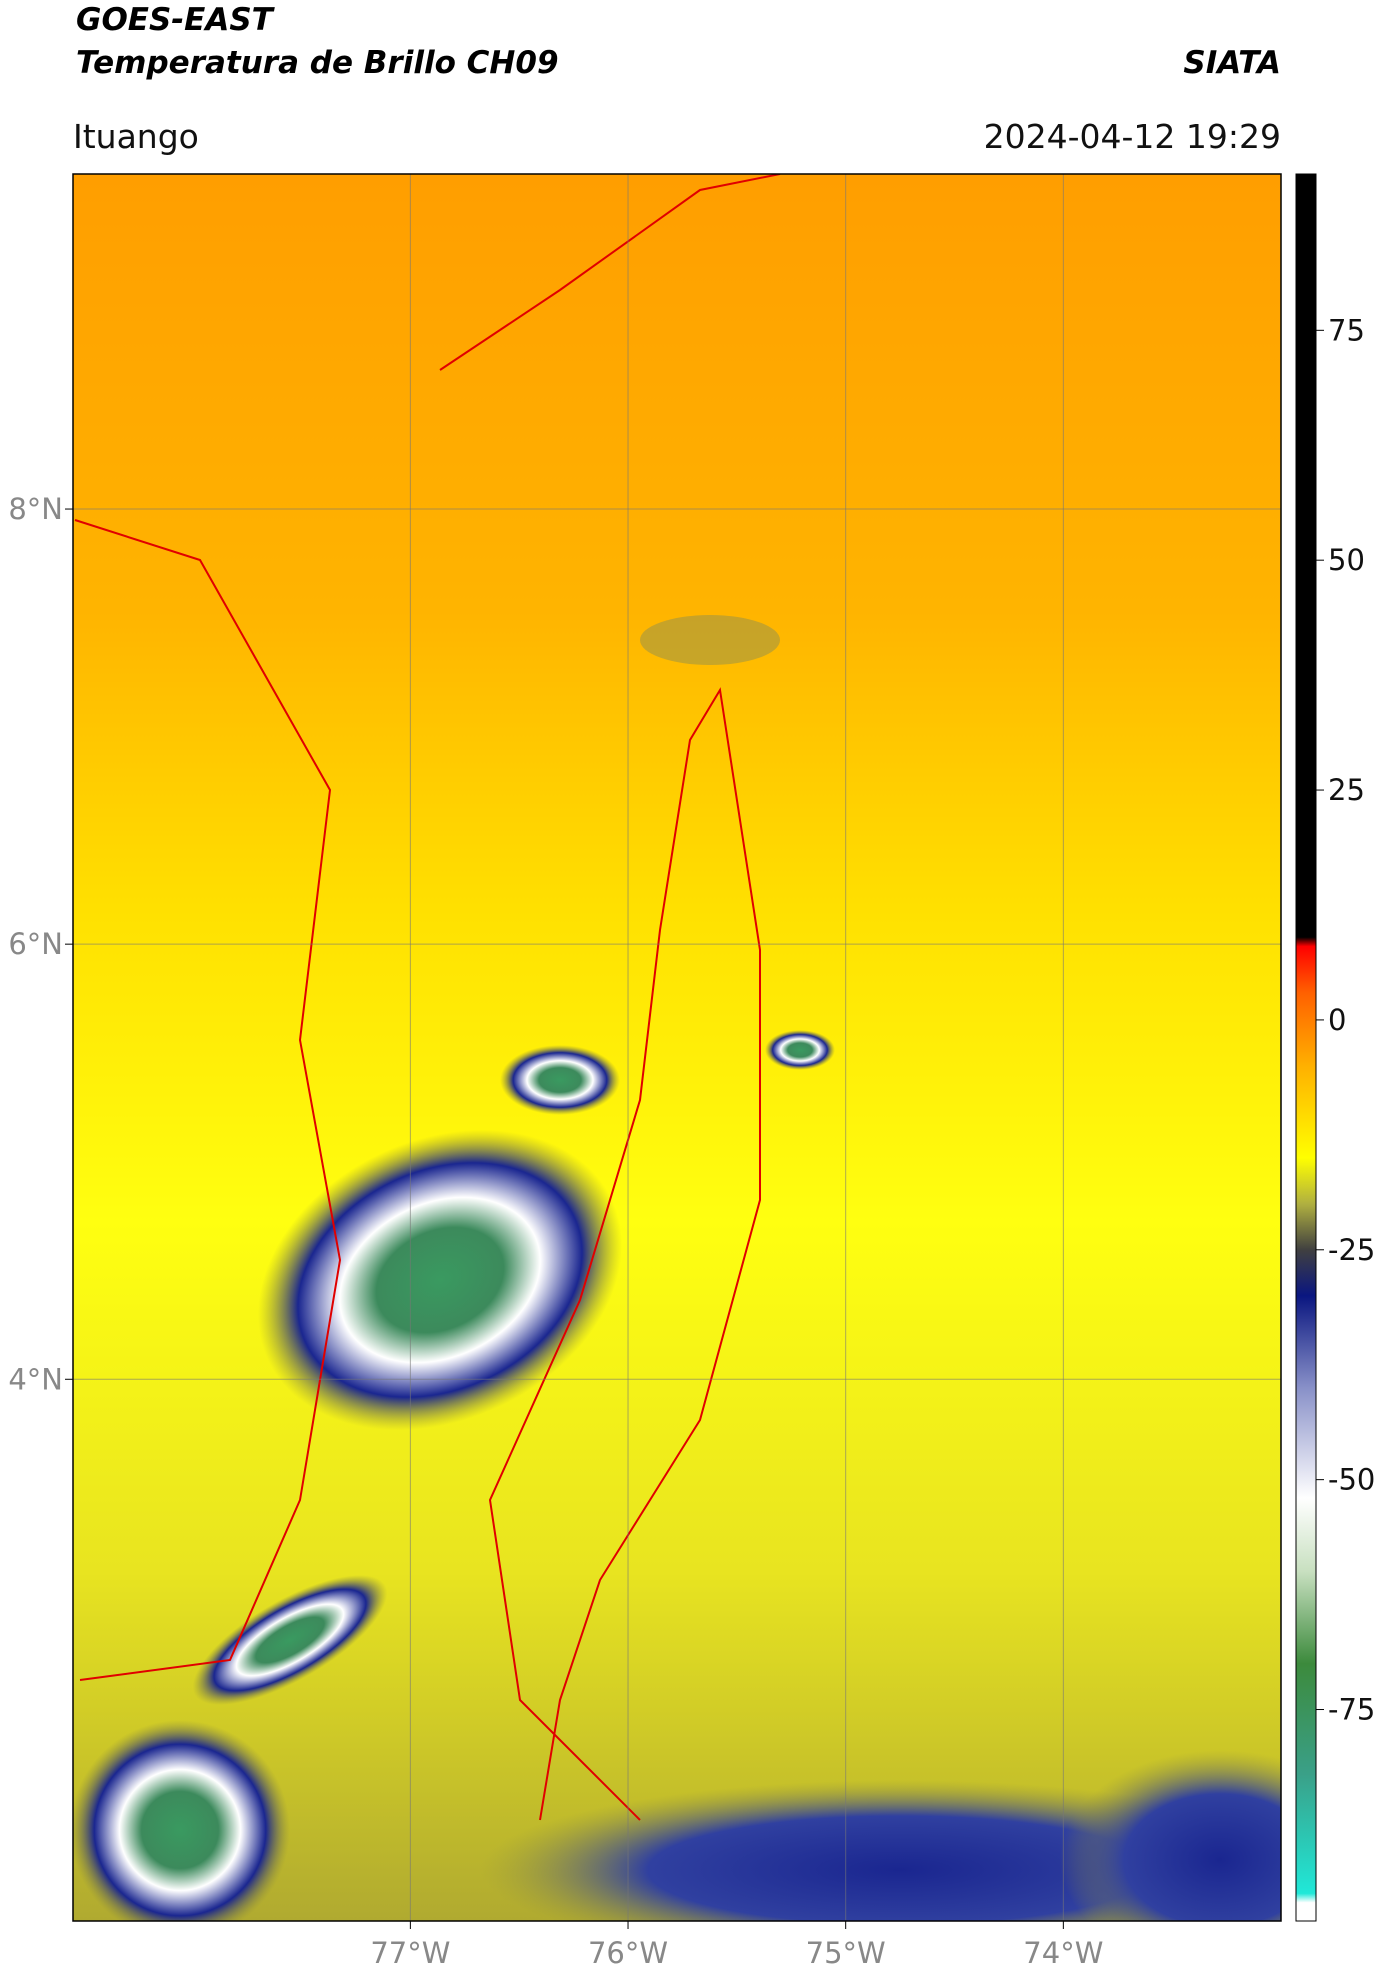 The height and width of the screenshot is (1985, 1384). What do you see at coordinates (1306, 1047) in the screenshot?
I see `colorbar` at bounding box center [1306, 1047].